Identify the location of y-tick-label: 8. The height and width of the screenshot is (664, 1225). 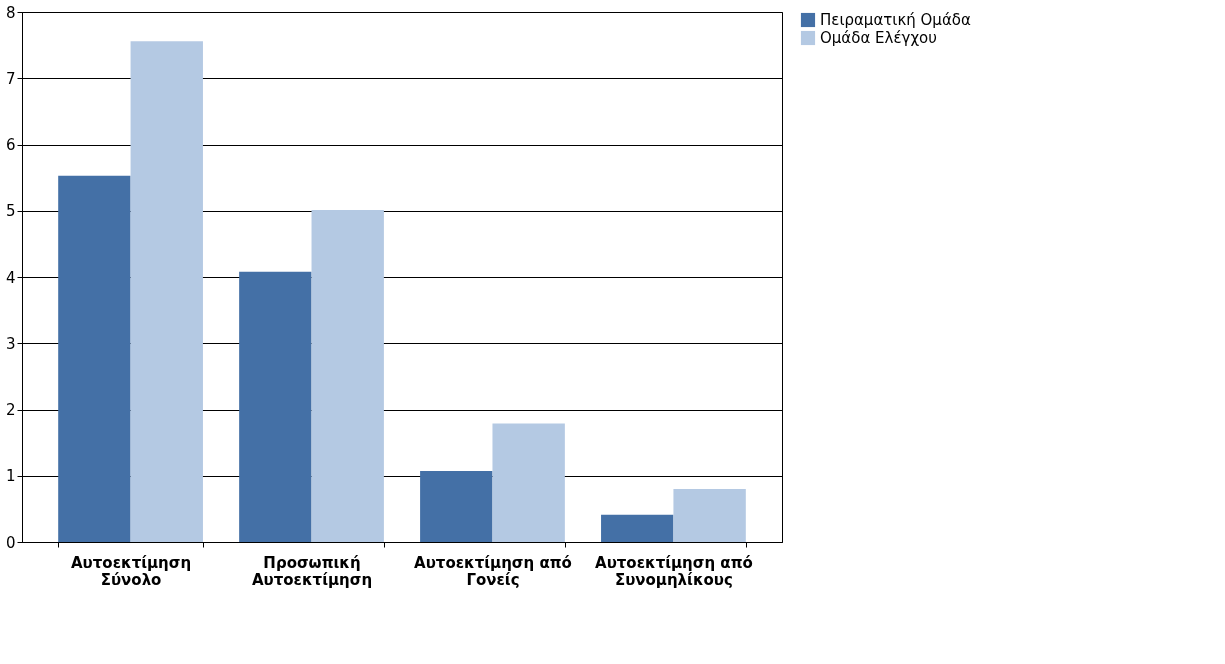
(10, 12).